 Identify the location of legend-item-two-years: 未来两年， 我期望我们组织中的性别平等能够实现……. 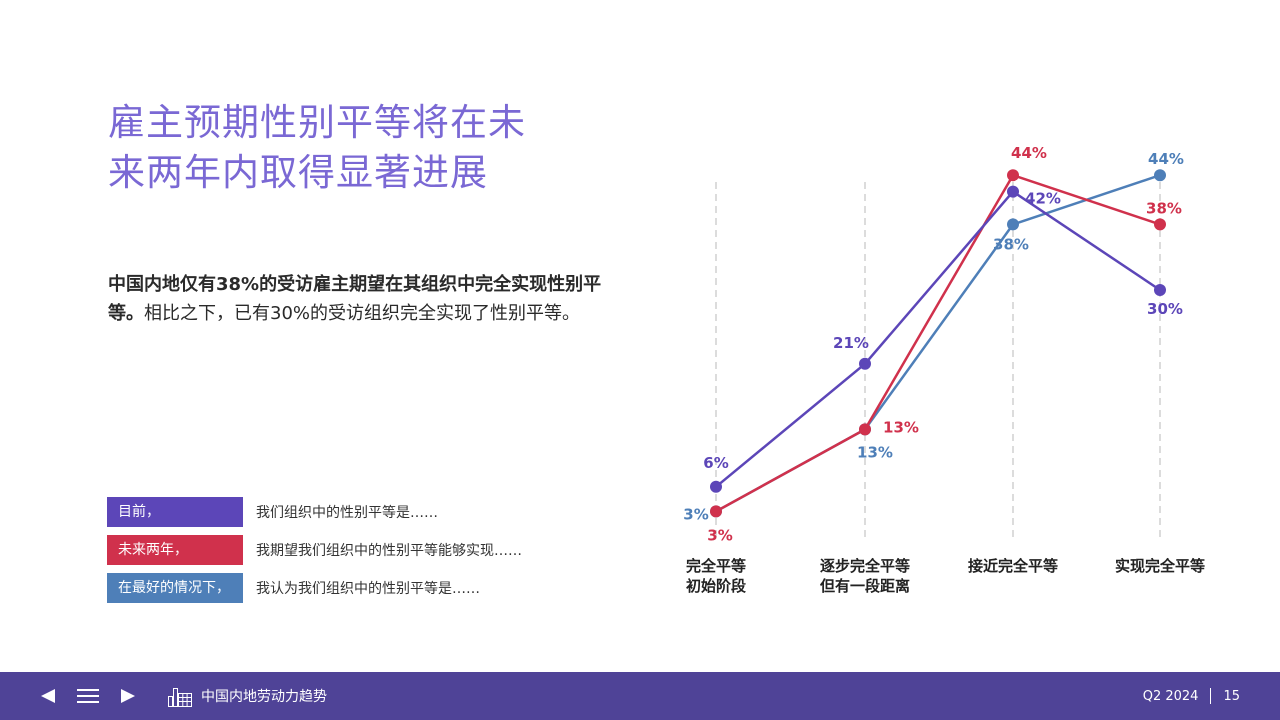
(367, 550).